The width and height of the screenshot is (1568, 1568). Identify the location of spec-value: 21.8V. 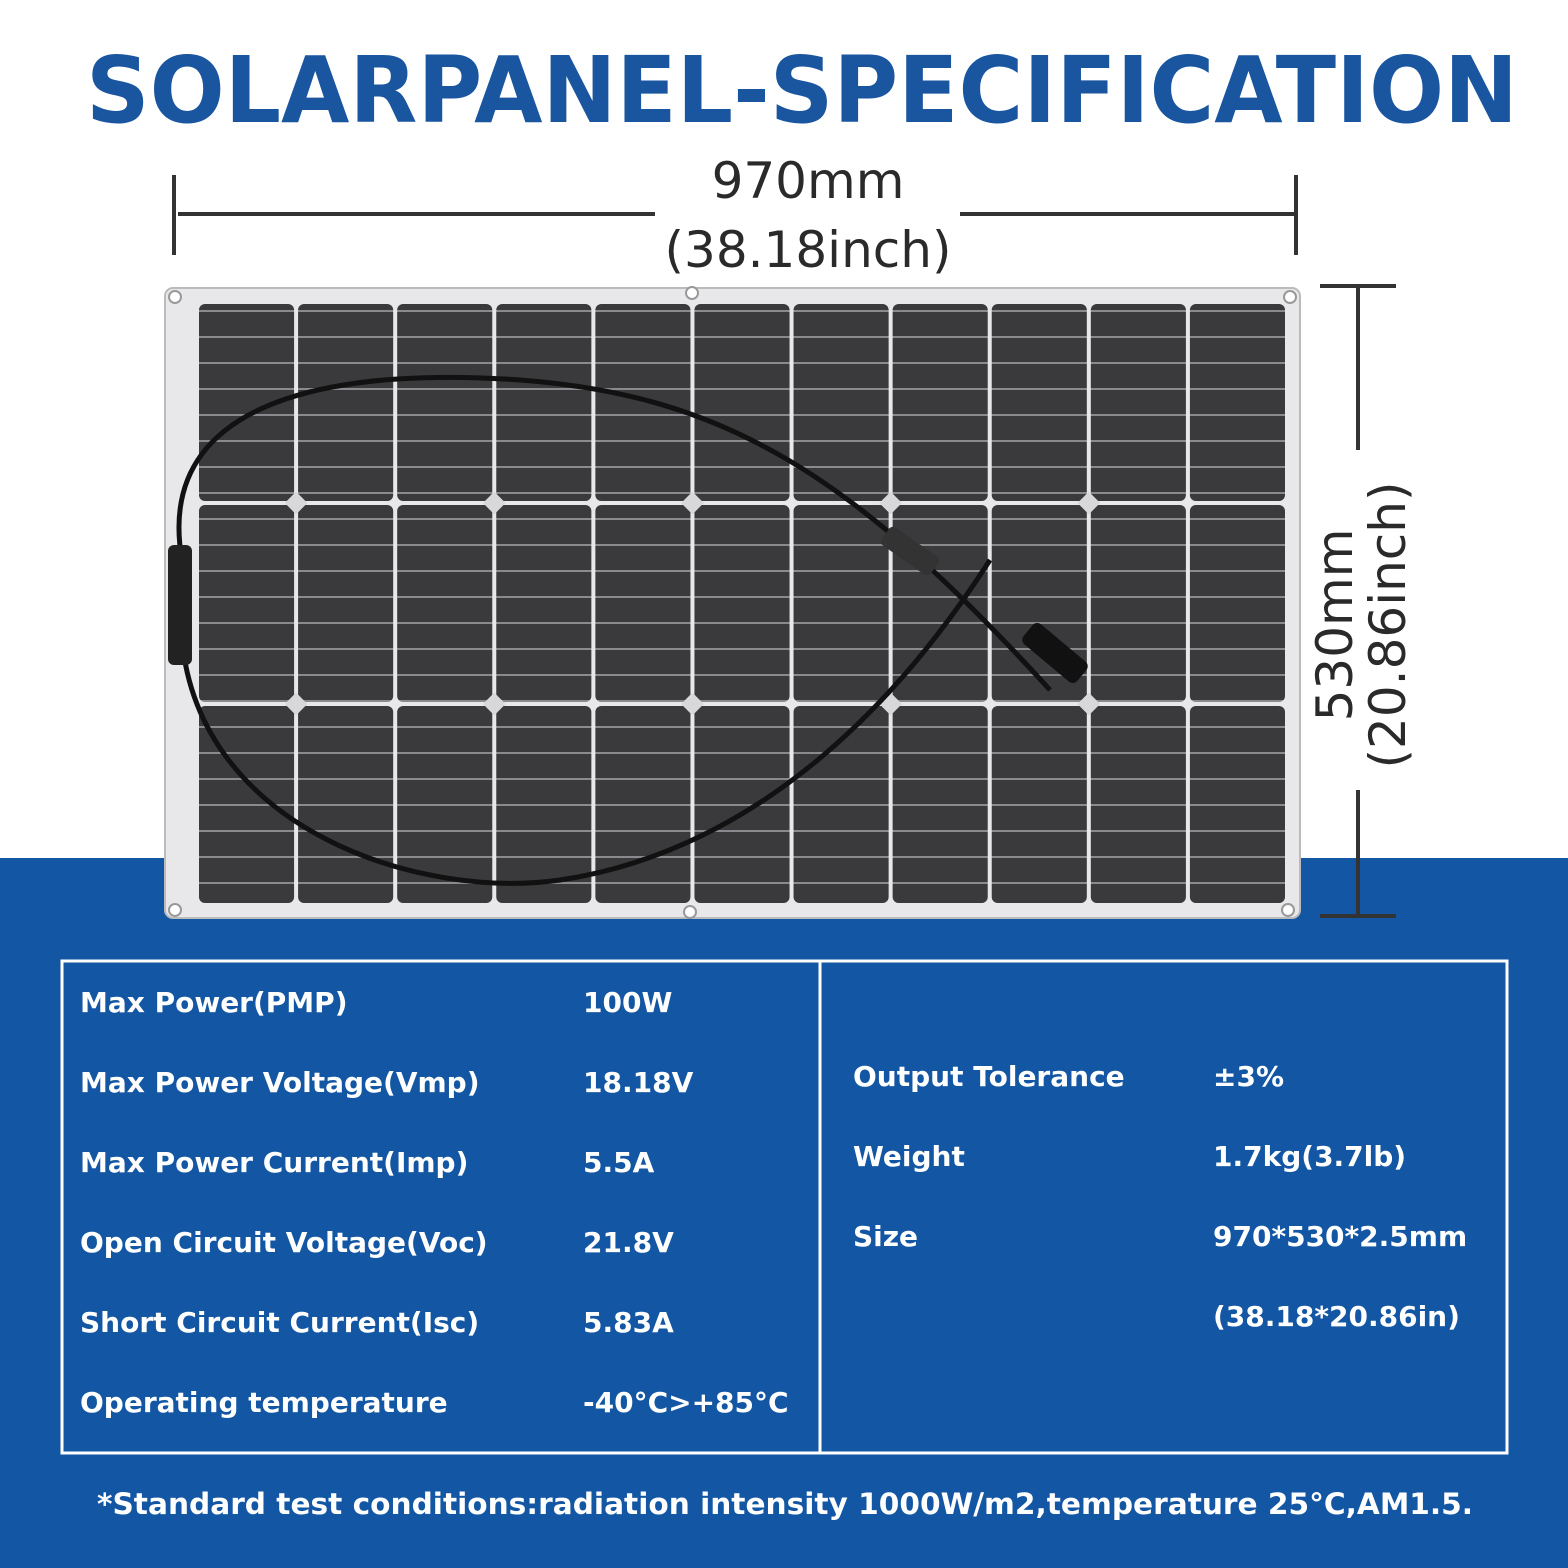
(628, 1242).